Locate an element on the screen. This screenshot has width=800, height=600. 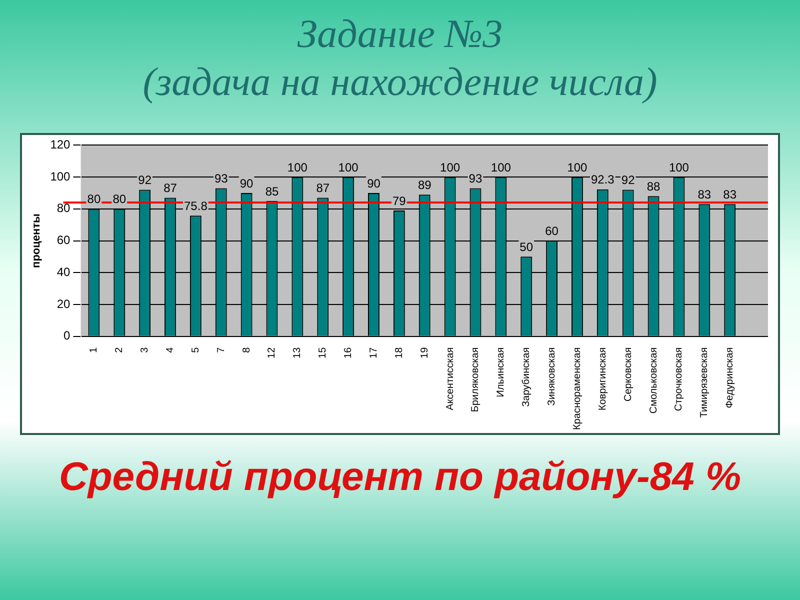
x-tick-label: Серковская is located at coordinates (628, 374).